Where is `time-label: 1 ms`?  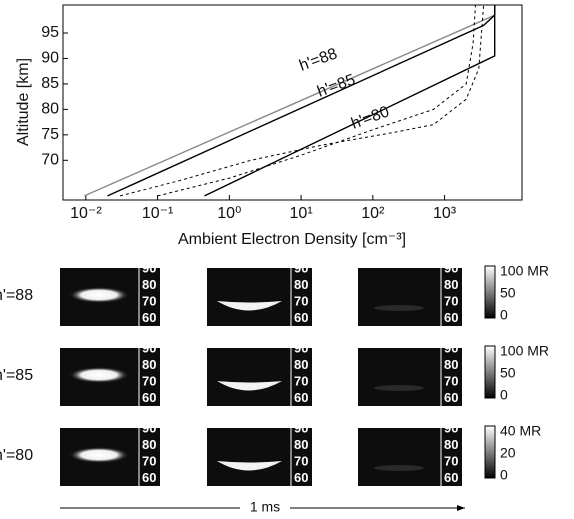
time-label: 1 ms is located at coordinates (265, 507).